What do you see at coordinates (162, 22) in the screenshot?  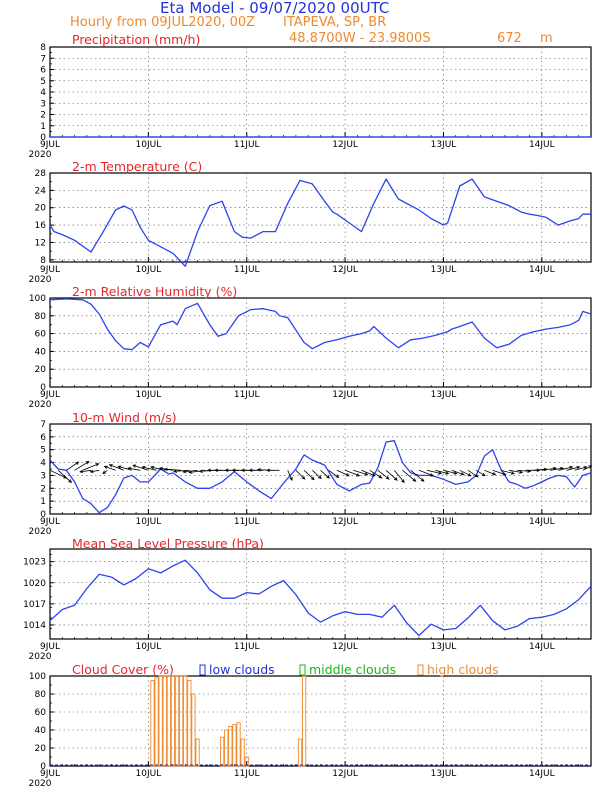 I see `header-subtitle: Hourly from 09JUL2020, 00Z` at bounding box center [162, 22].